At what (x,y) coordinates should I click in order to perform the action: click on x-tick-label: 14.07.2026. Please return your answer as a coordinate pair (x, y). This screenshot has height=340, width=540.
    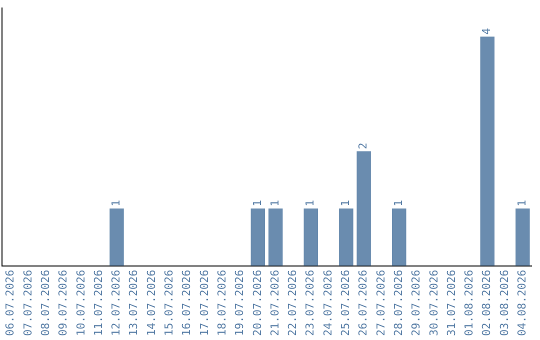
    Looking at the image, I should click on (151, 303).